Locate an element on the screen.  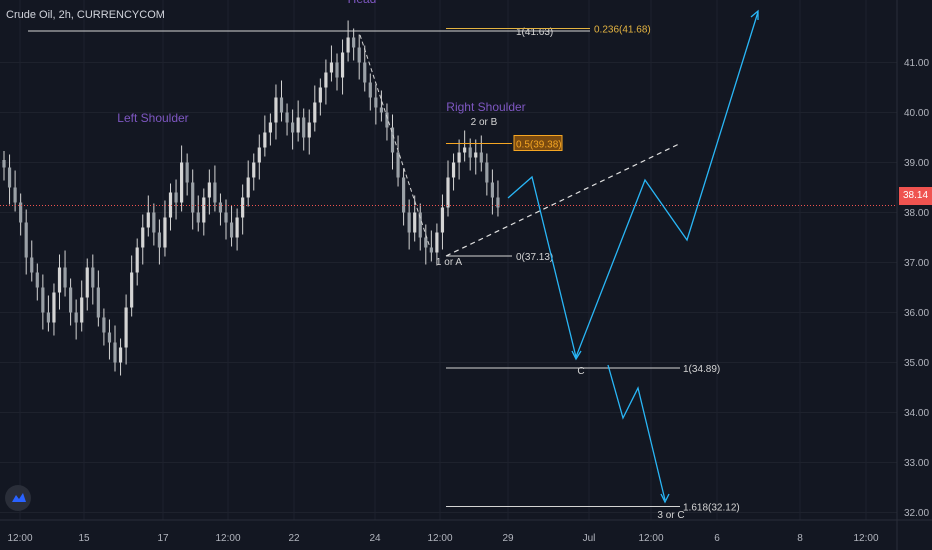
fib-label-box is located at coordinates (538, 143).